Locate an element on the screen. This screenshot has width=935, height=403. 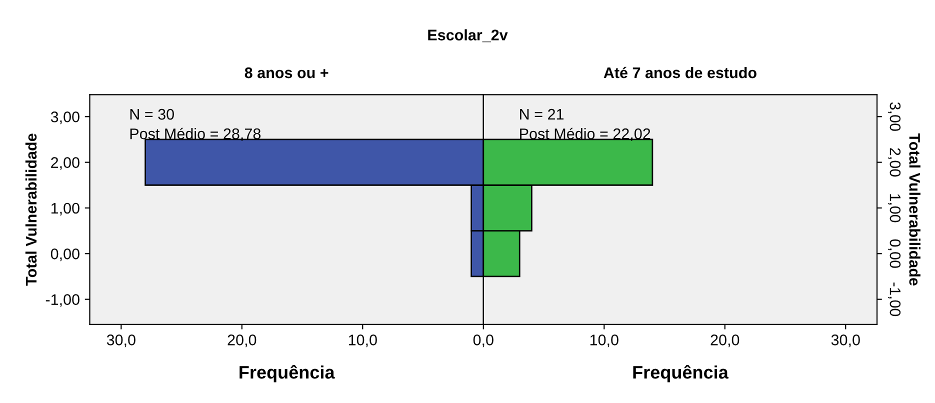
x-tick-label: 0,0 is located at coordinates (483, 341).